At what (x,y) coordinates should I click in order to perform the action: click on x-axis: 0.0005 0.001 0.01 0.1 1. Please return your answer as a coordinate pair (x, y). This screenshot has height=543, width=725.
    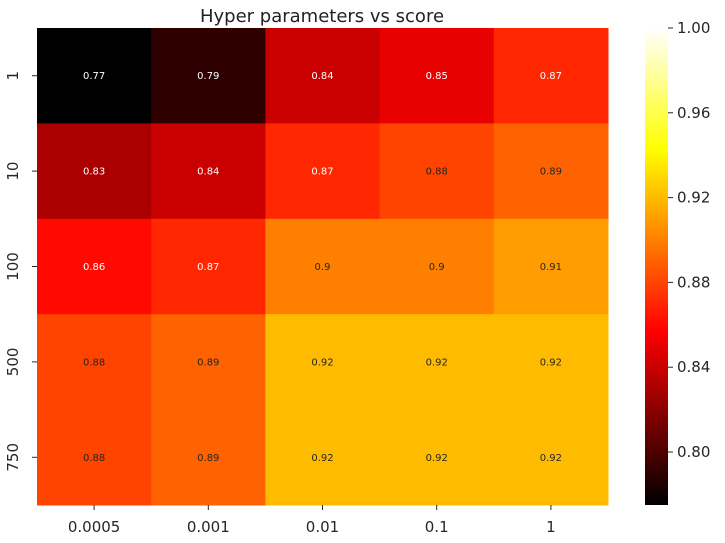
    Looking at the image, I should click on (312, 520).